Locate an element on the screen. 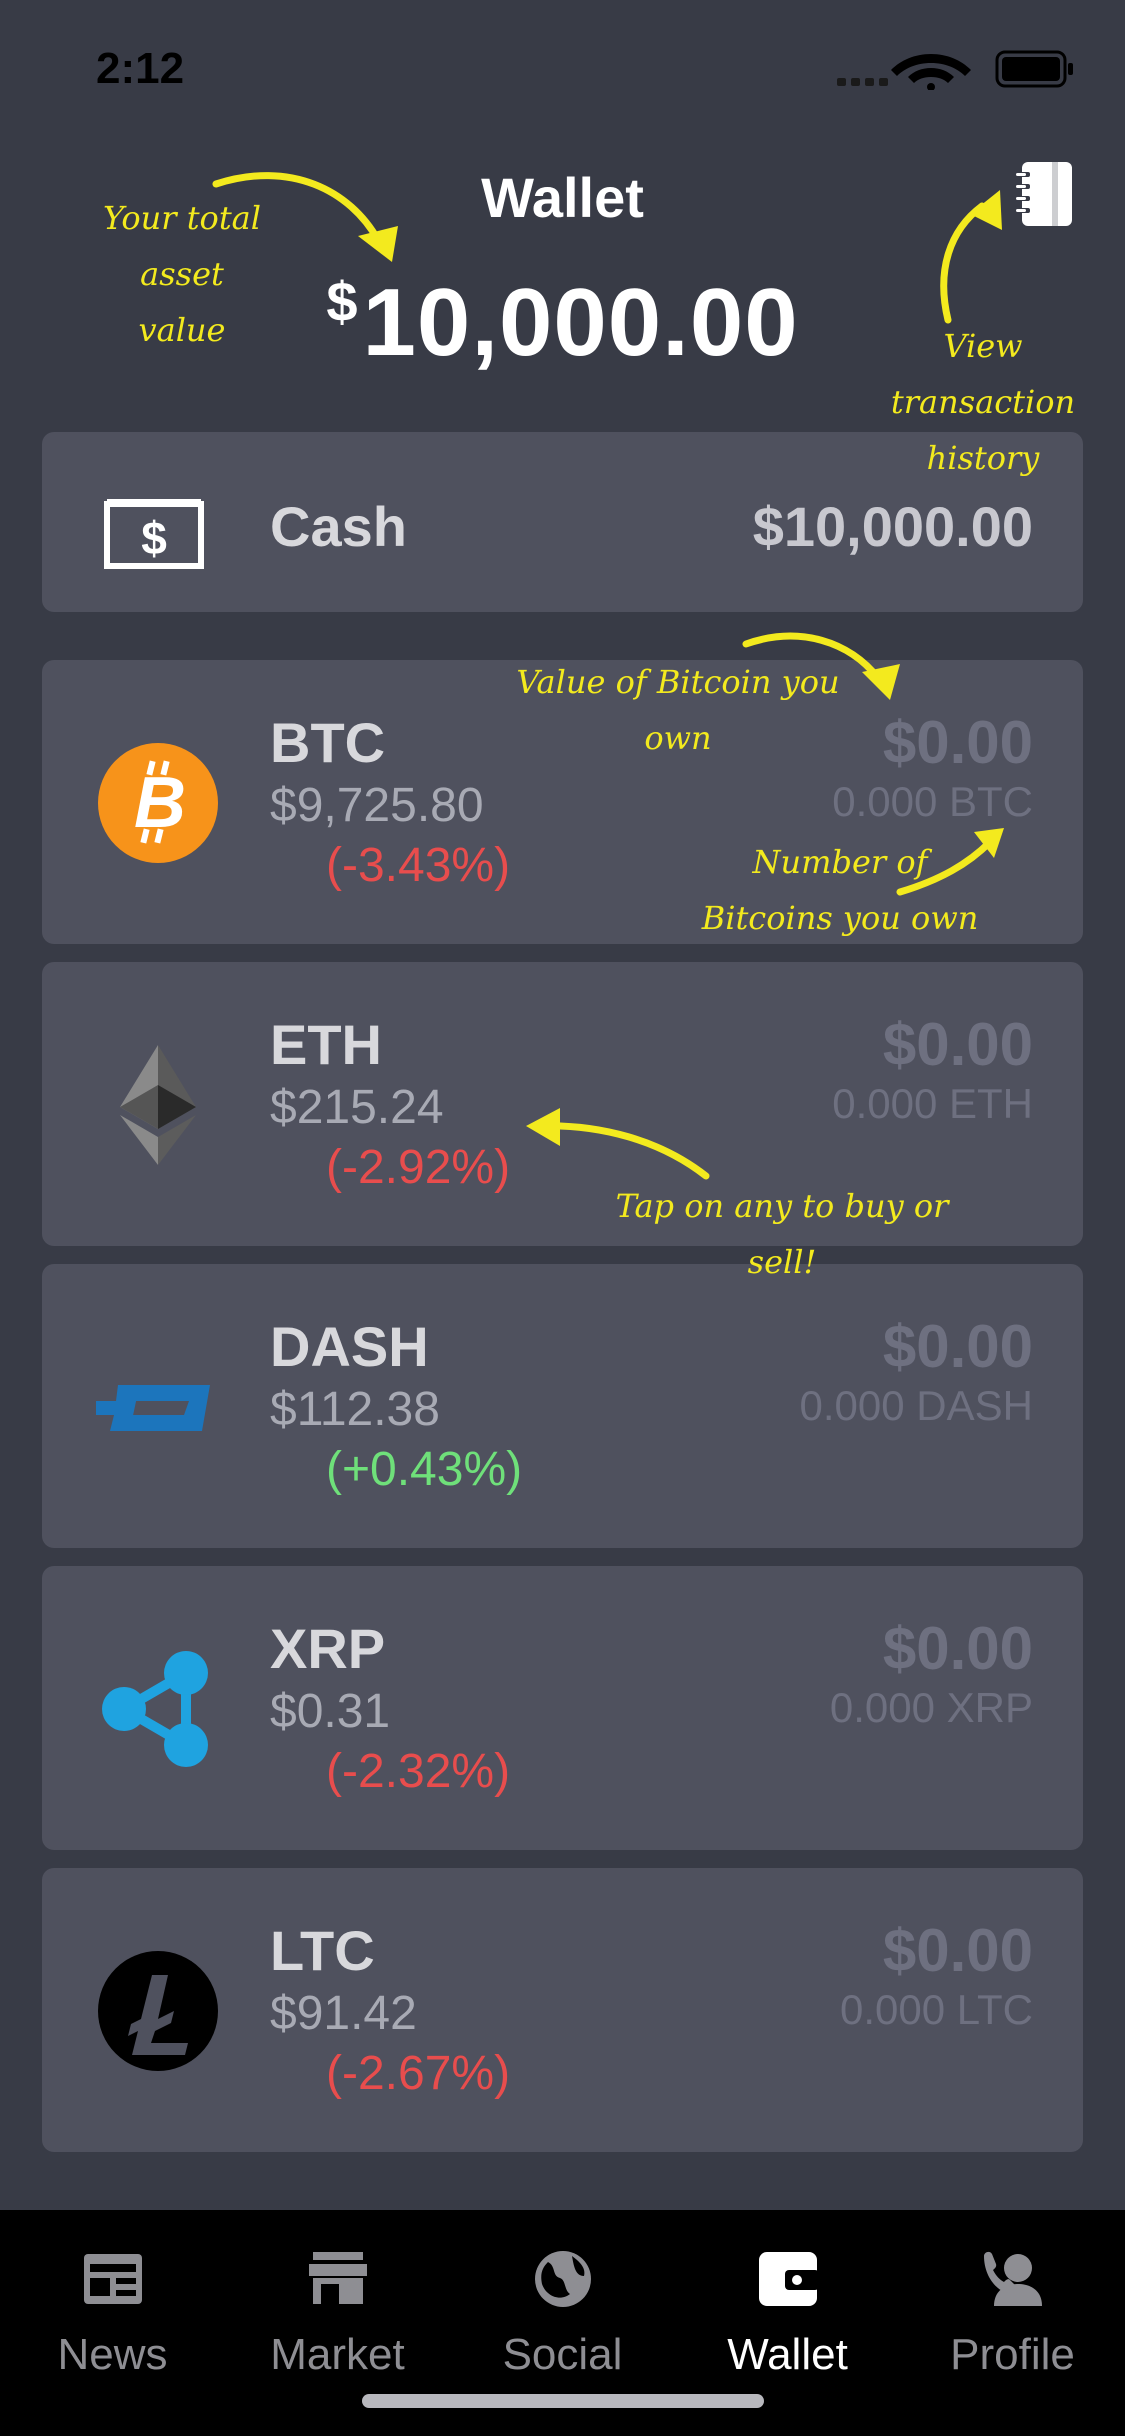 The height and width of the screenshot is (2436, 1125). coin-card-dash: DASH $112.38 (+0.43%) $0.00 0.000 DASH is located at coordinates (562, 1406).